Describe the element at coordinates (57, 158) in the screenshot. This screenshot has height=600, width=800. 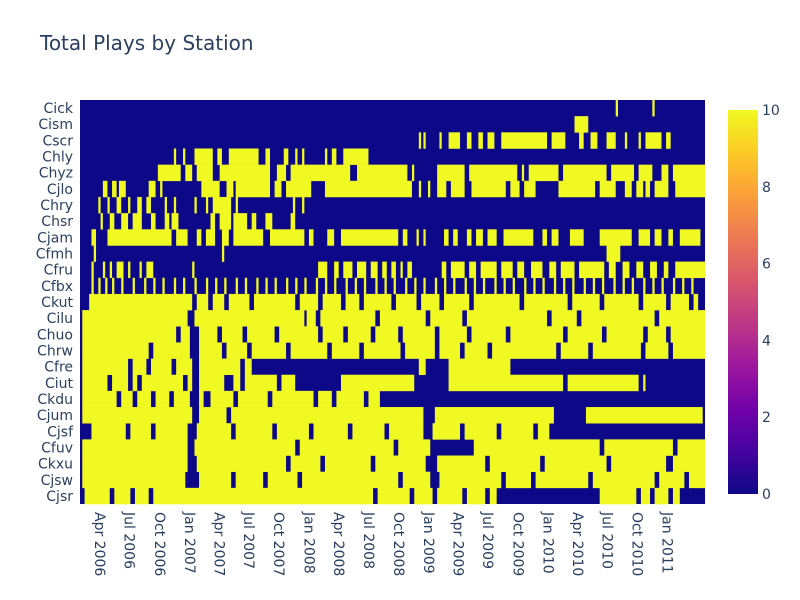
I see `y-tick-label: Chly` at that location.